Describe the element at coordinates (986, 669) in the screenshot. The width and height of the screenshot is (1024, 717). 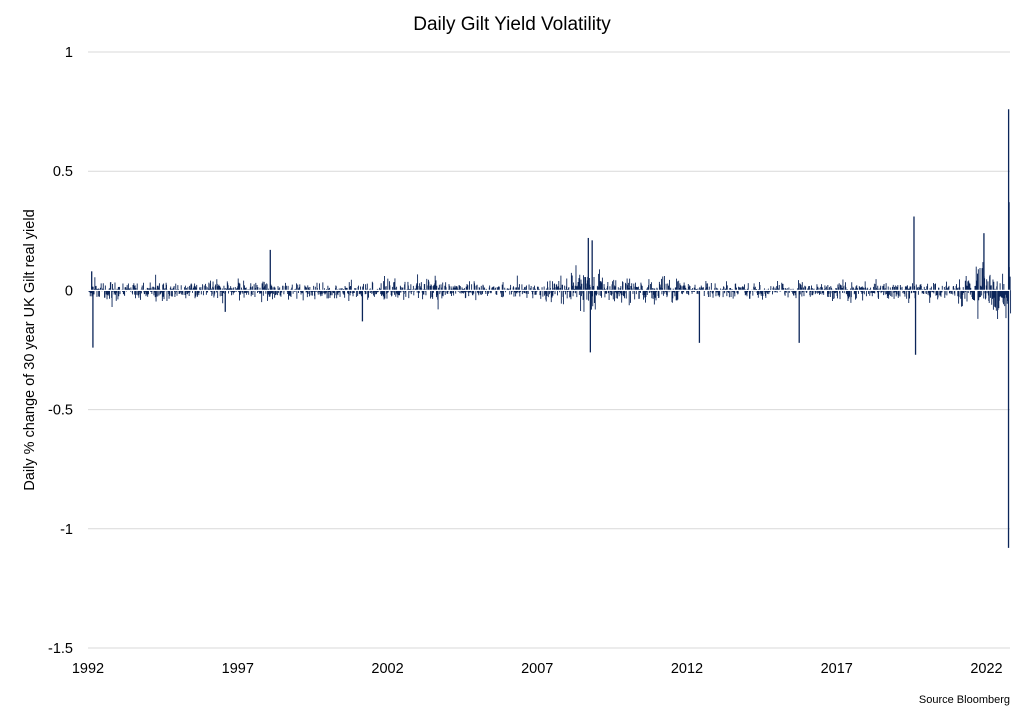
I see `x-tick-label: 2022` at that location.